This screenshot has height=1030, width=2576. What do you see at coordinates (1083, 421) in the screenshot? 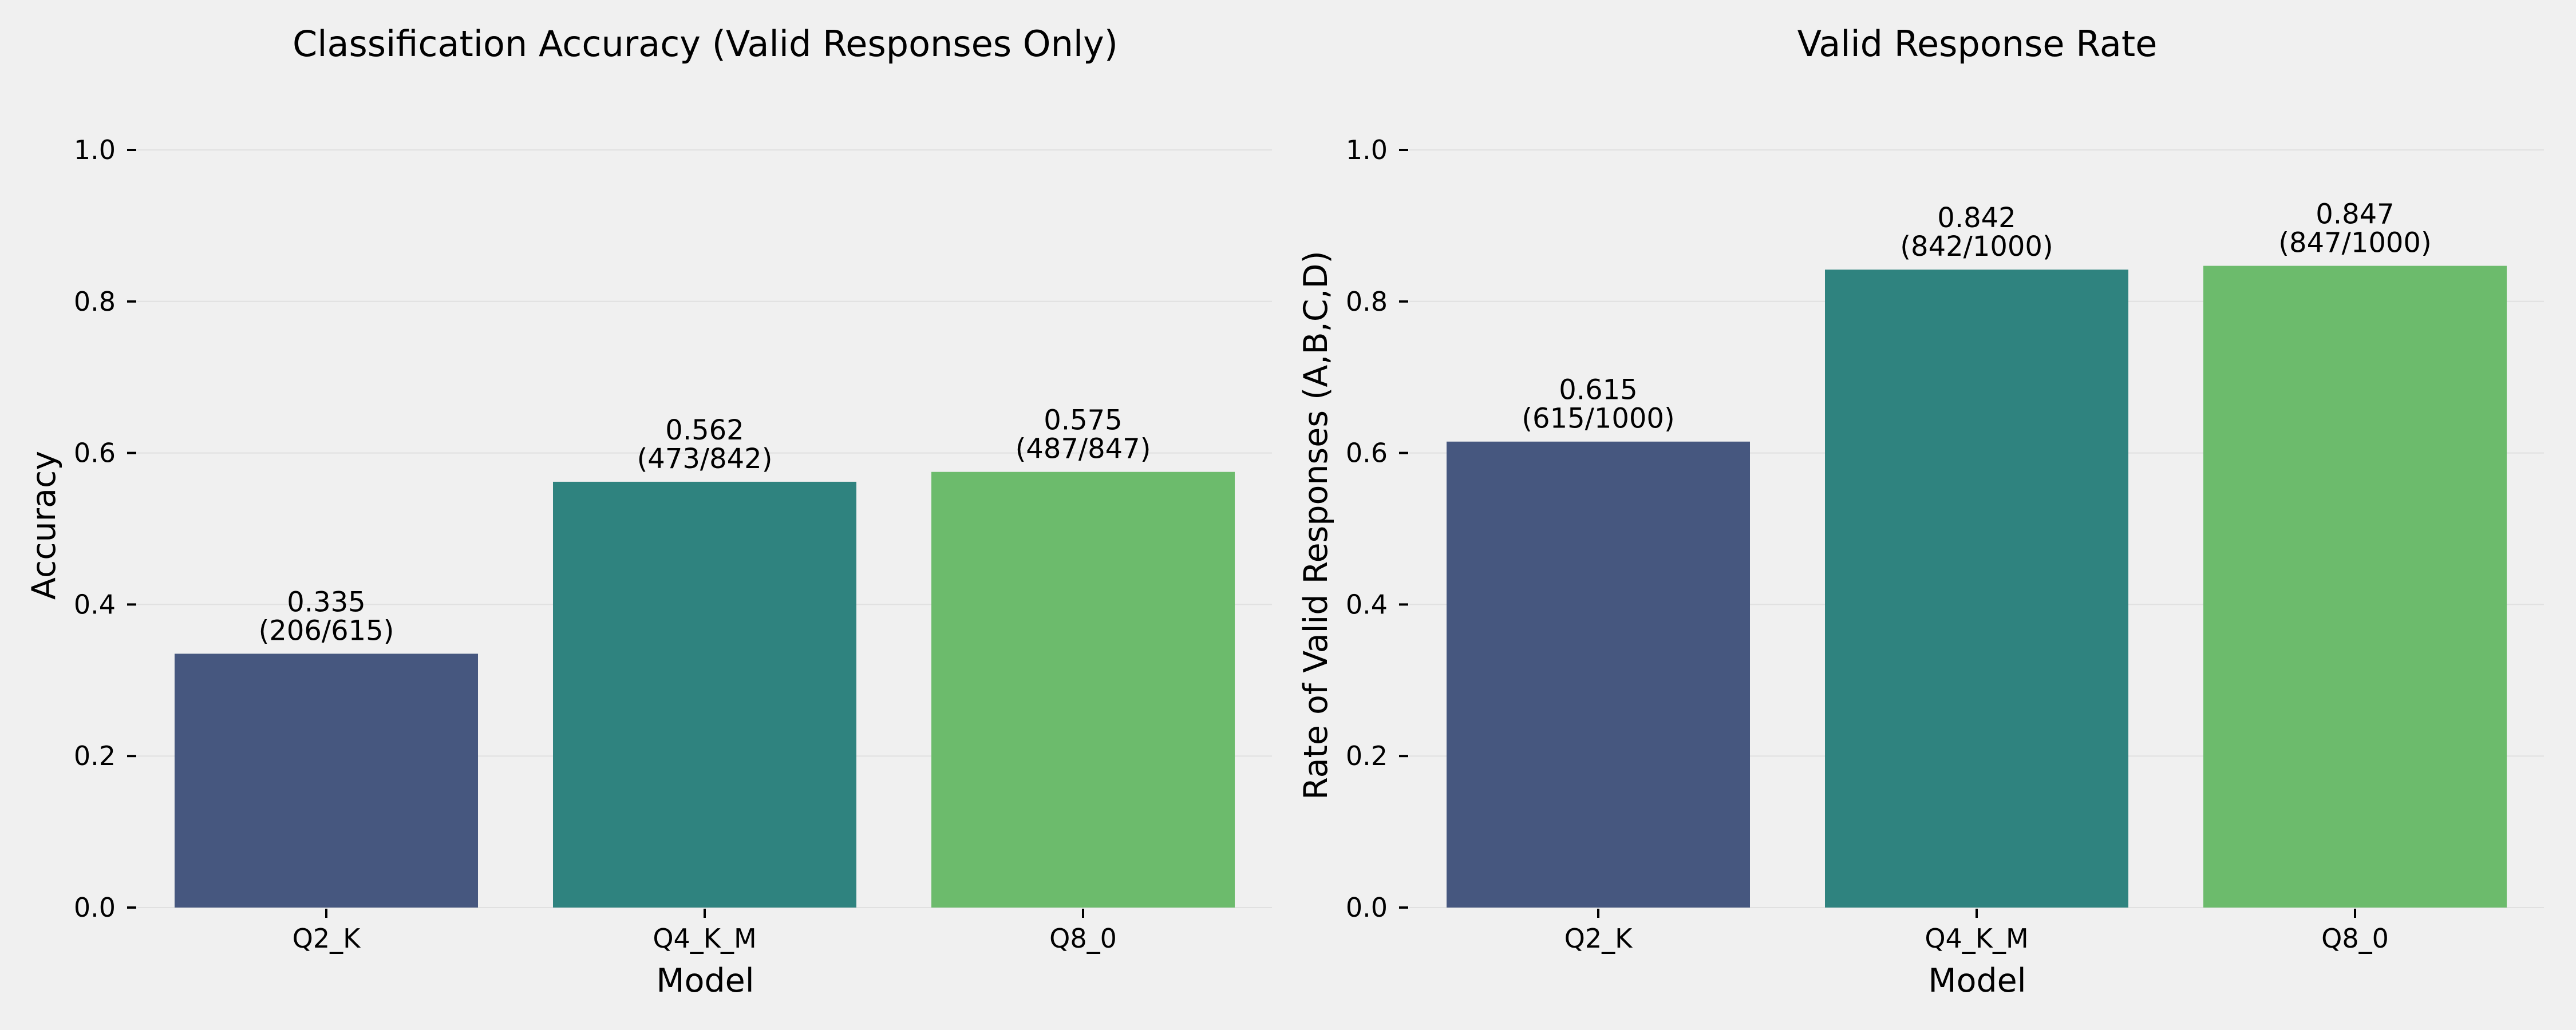
I see `bar-value-label: 0.575` at bounding box center [1083, 421].